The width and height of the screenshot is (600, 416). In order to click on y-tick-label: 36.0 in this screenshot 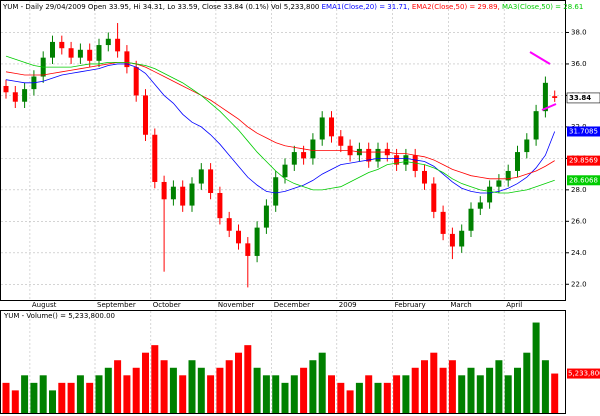, I will do `click(579, 64)`.